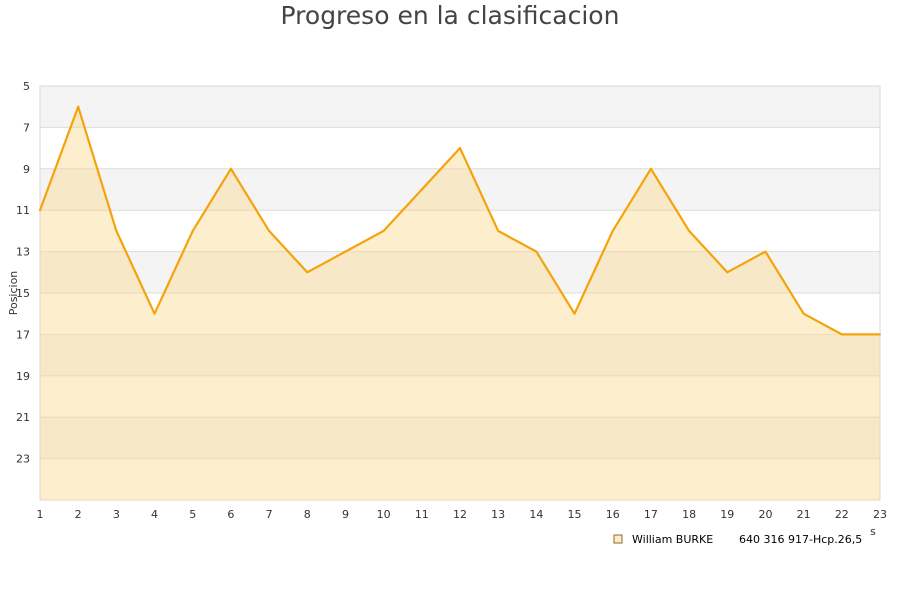 This screenshot has width=900, height=600. What do you see at coordinates (651, 514) in the screenshot?
I see `x-tick-label: 17` at bounding box center [651, 514].